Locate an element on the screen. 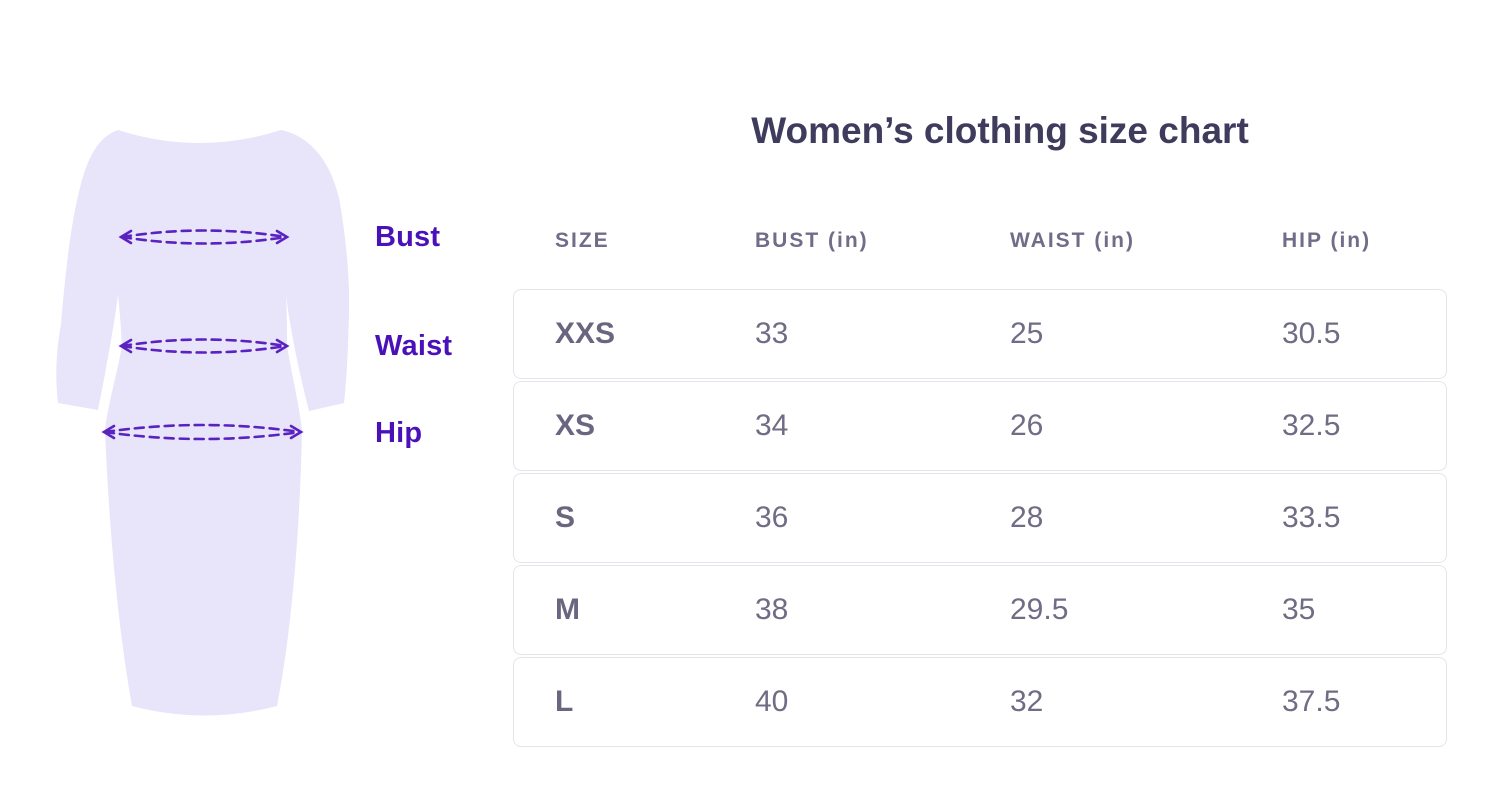 This screenshot has width=1500, height=800. table-row: M 38 29.5 35 is located at coordinates (980, 610).